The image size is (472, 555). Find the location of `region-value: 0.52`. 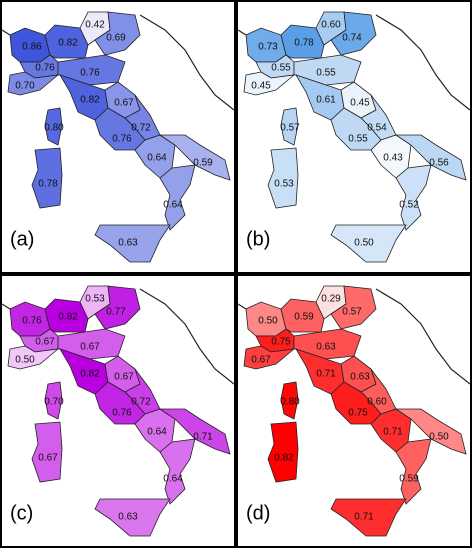

region-value: 0.52 is located at coordinates (409, 205).